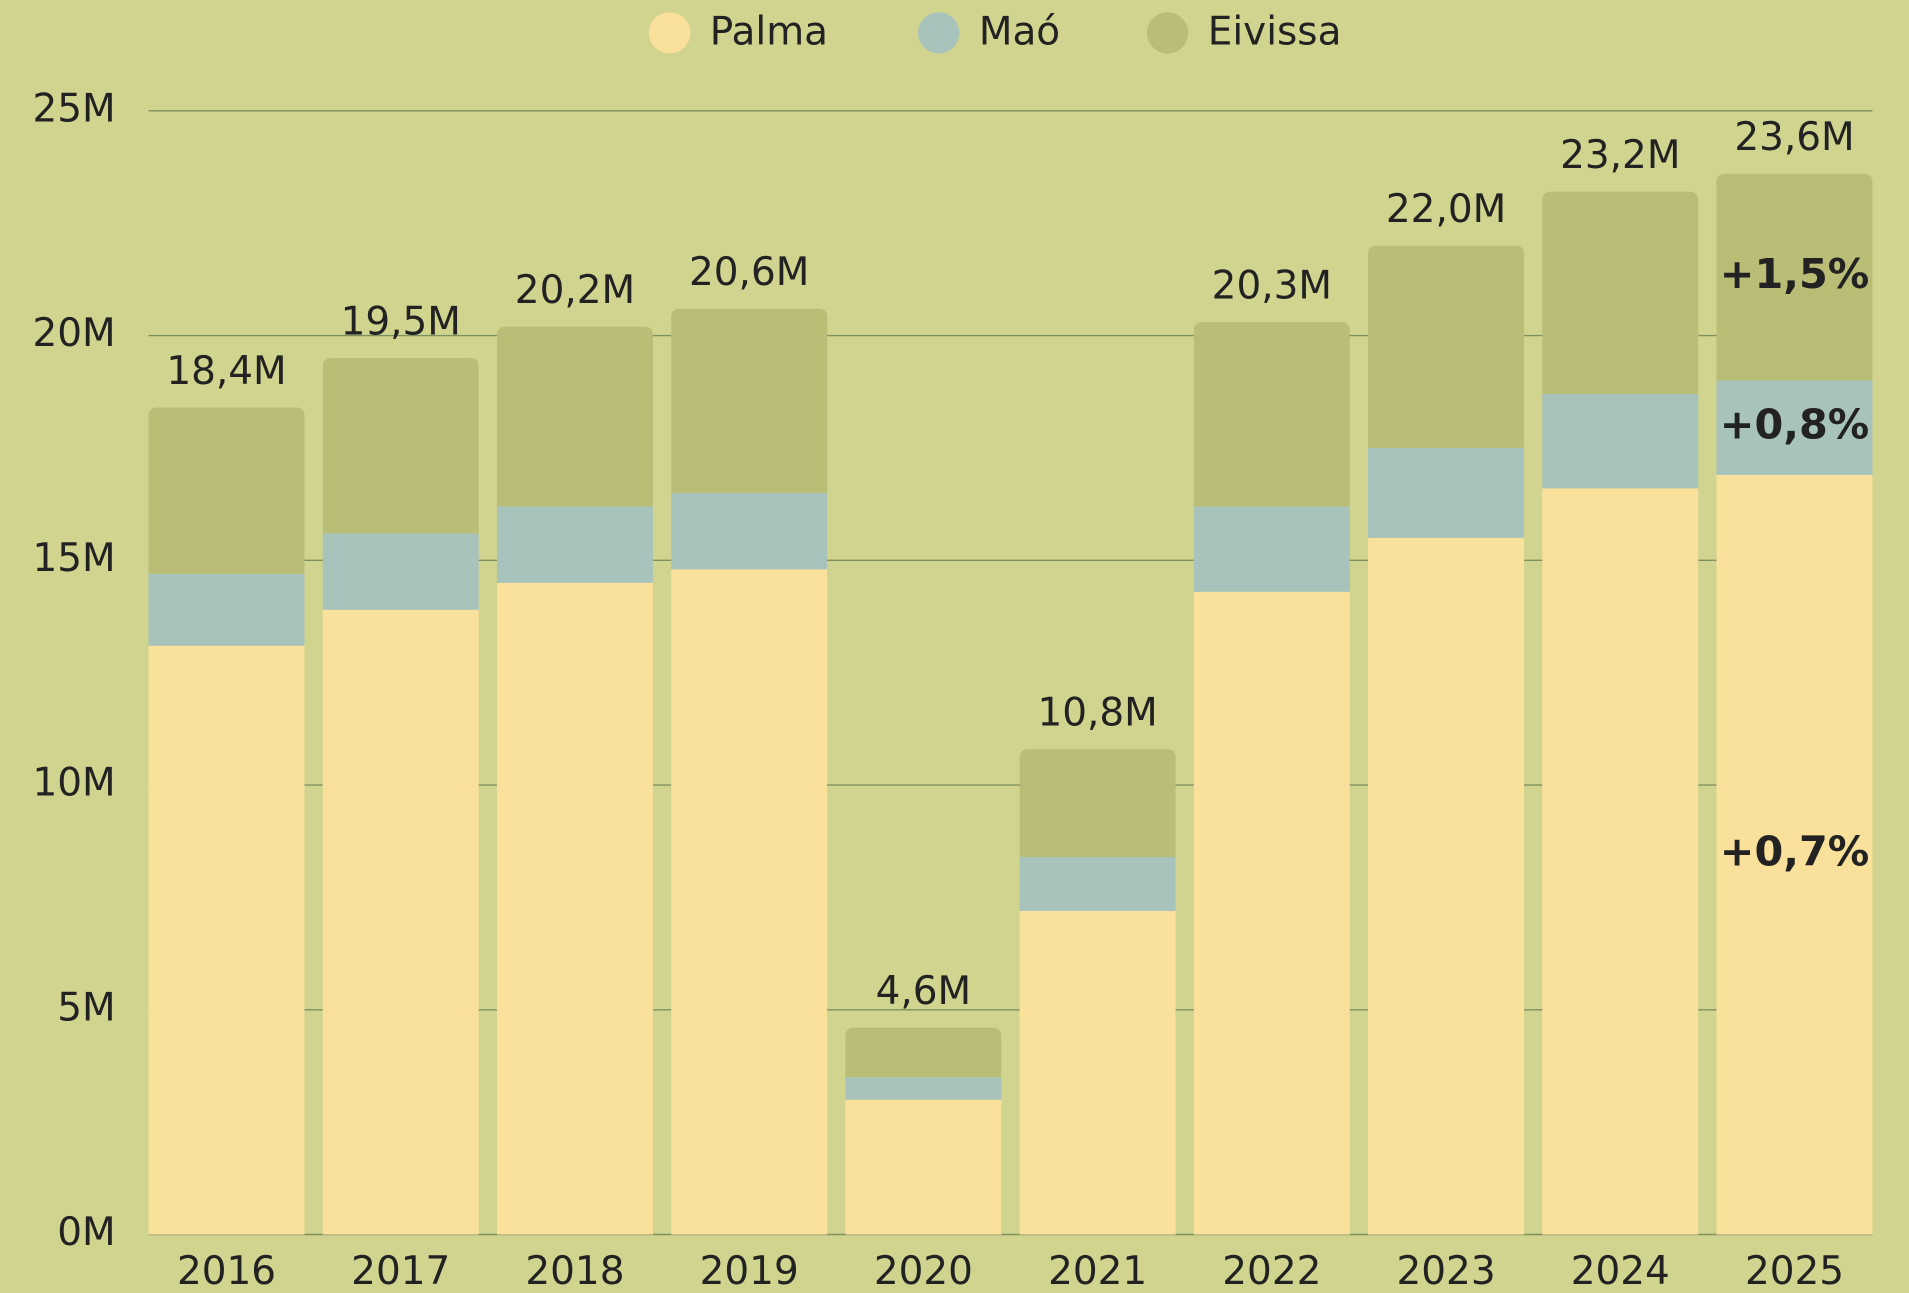 The image size is (1909, 1293). Describe the element at coordinates (1794, 137) in the screenshot. I see `total-label: 23,6M` at that location.